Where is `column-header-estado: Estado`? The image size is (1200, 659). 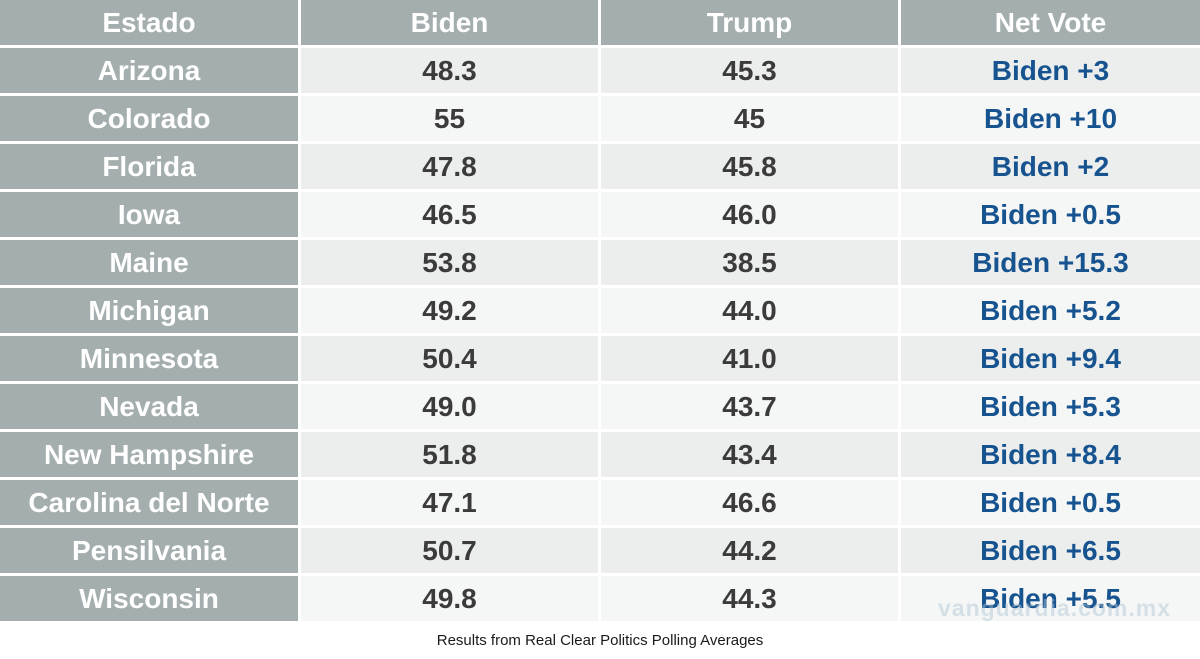
column-header-estado: Estado is located at coordinates (149, 22).